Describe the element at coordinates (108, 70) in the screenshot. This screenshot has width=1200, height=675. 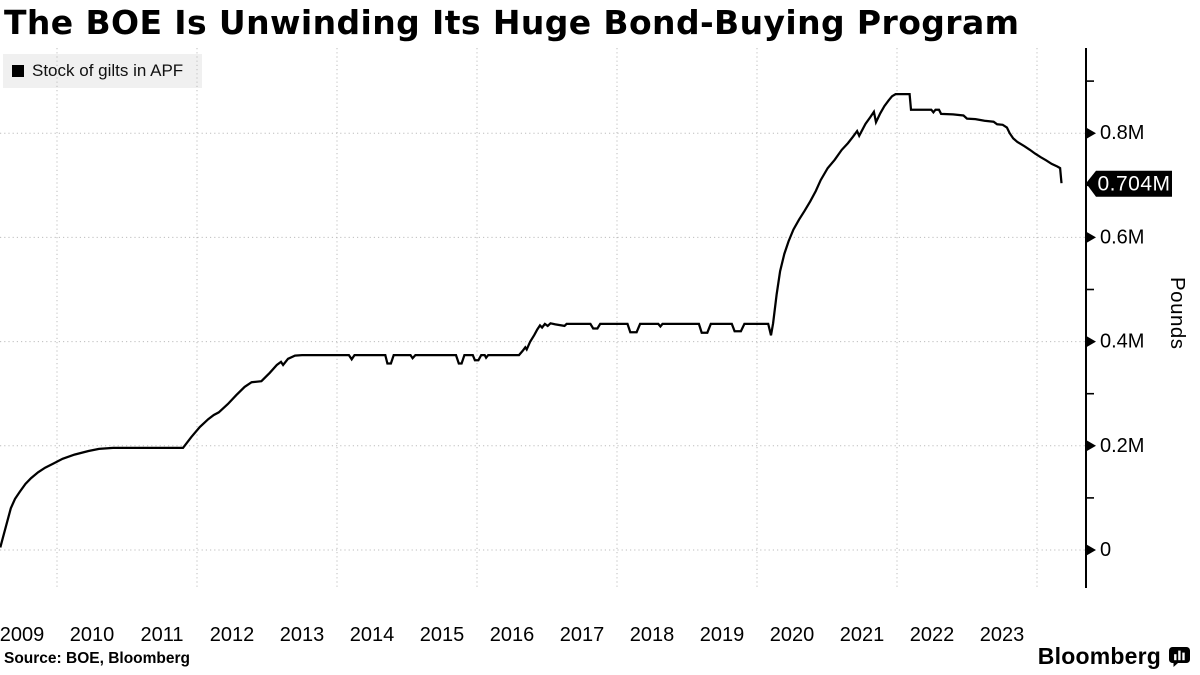
I see `legend-label: Stock of gilts in APF` at that location.